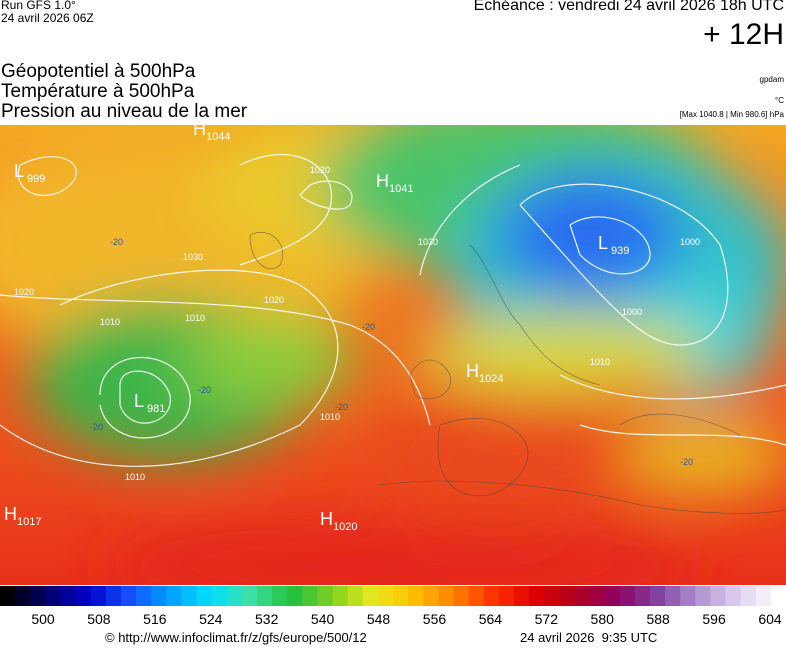  I want to click on colorbar-tick-label: 548, so click(379, 619).